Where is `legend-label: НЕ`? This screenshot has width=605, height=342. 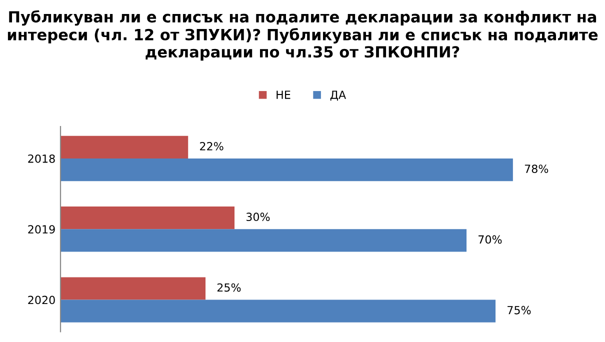 legend-label: НЕ is located at coordinates (283, 94).